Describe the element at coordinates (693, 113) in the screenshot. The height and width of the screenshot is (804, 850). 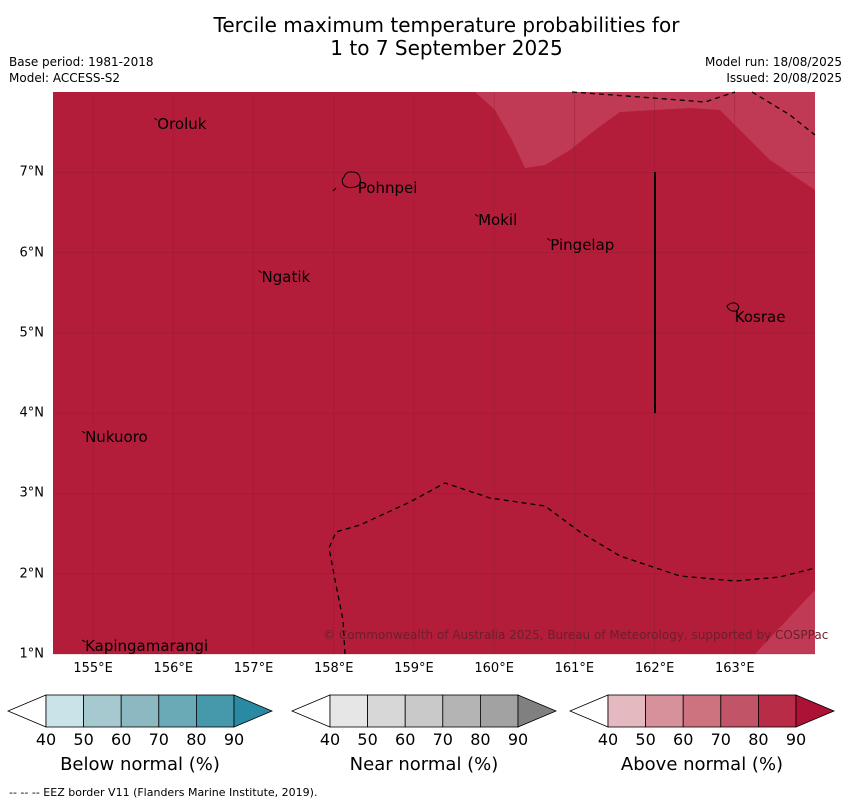
I see `eez-border-top` at that location.